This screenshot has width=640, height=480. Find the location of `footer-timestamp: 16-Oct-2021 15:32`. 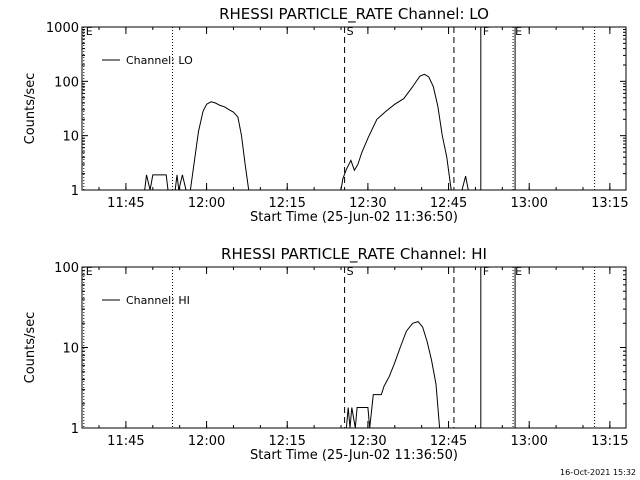

footer-timestamp: 16-Oct-2021 15:32 is located at coordinates (598, 472).